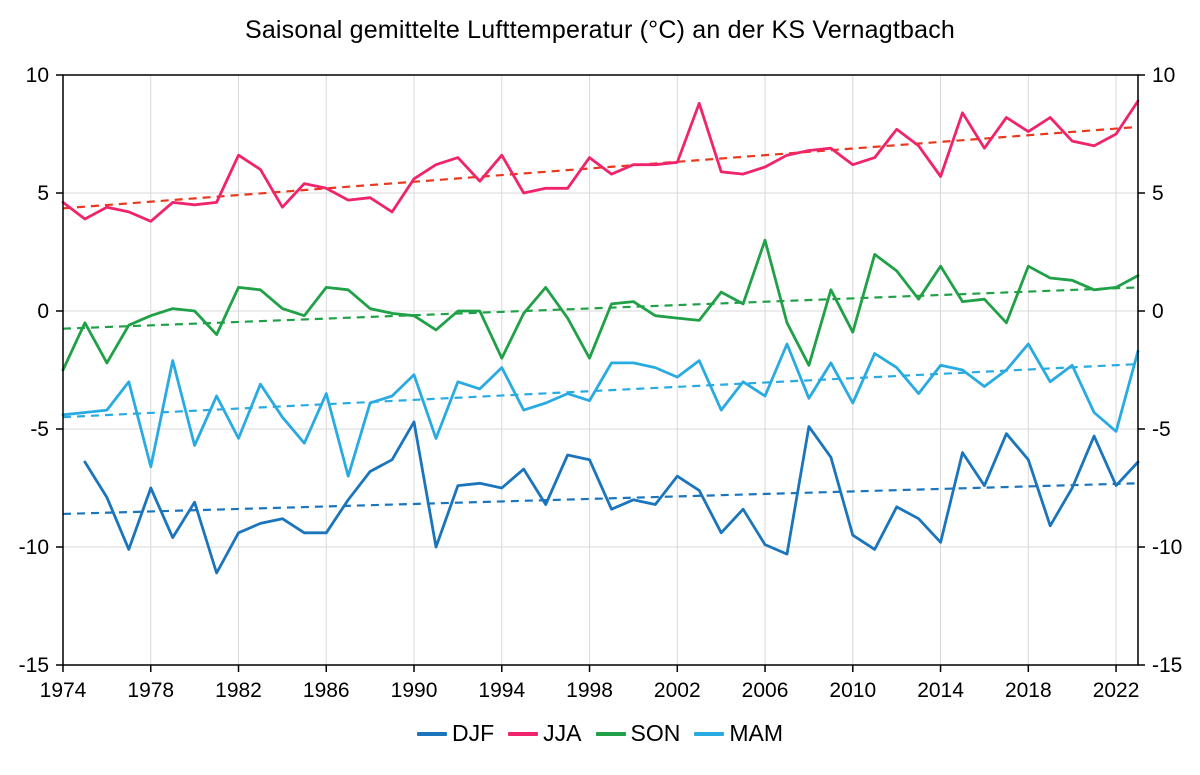 This screenshot has width=1200, height=775. I want to click on y-axis-label-left: 0, so click(43, 311).